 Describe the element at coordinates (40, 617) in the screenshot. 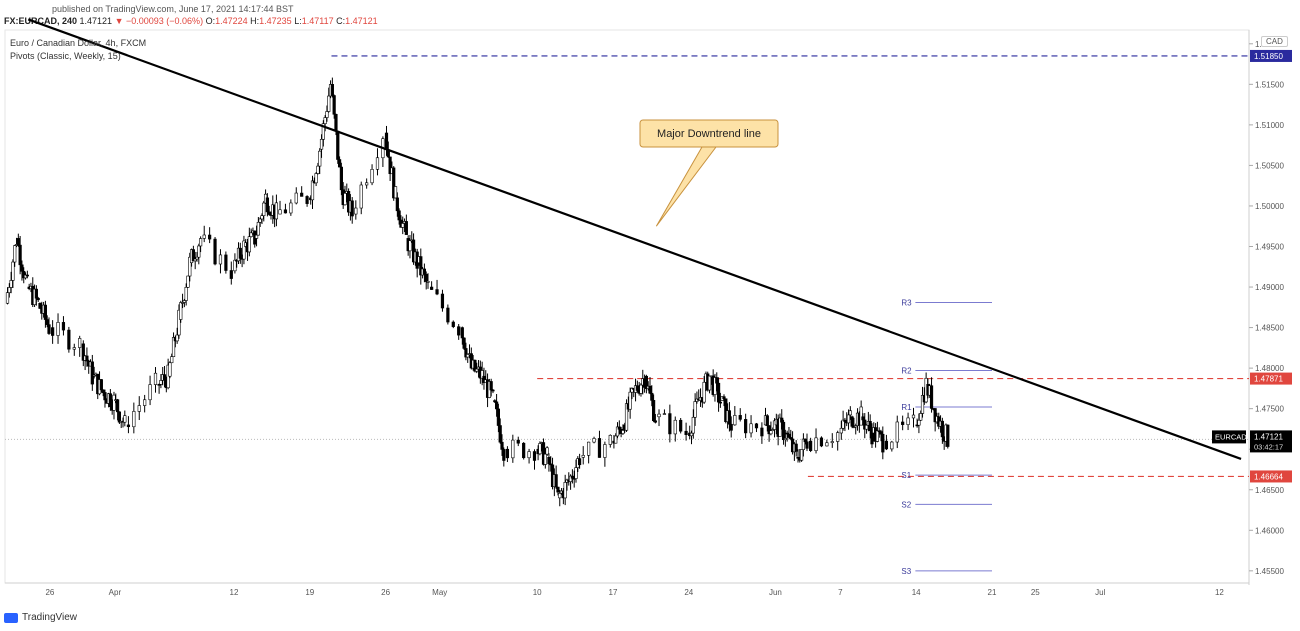

I see `tradingview-logo: TradingView` at that location.